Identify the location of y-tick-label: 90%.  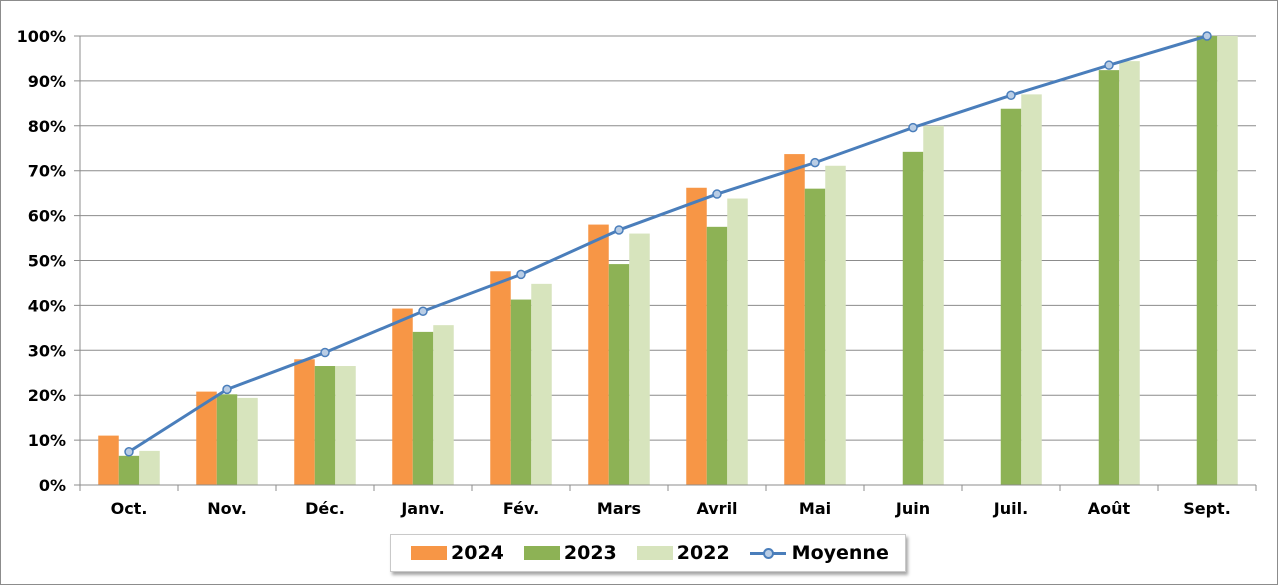
(47, 81).